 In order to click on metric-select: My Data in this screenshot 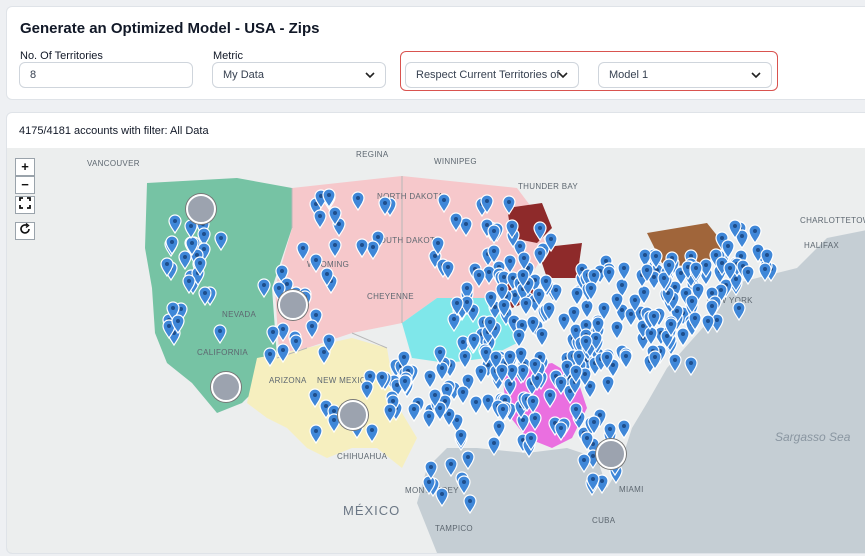, I will do `click(299, 75)`.